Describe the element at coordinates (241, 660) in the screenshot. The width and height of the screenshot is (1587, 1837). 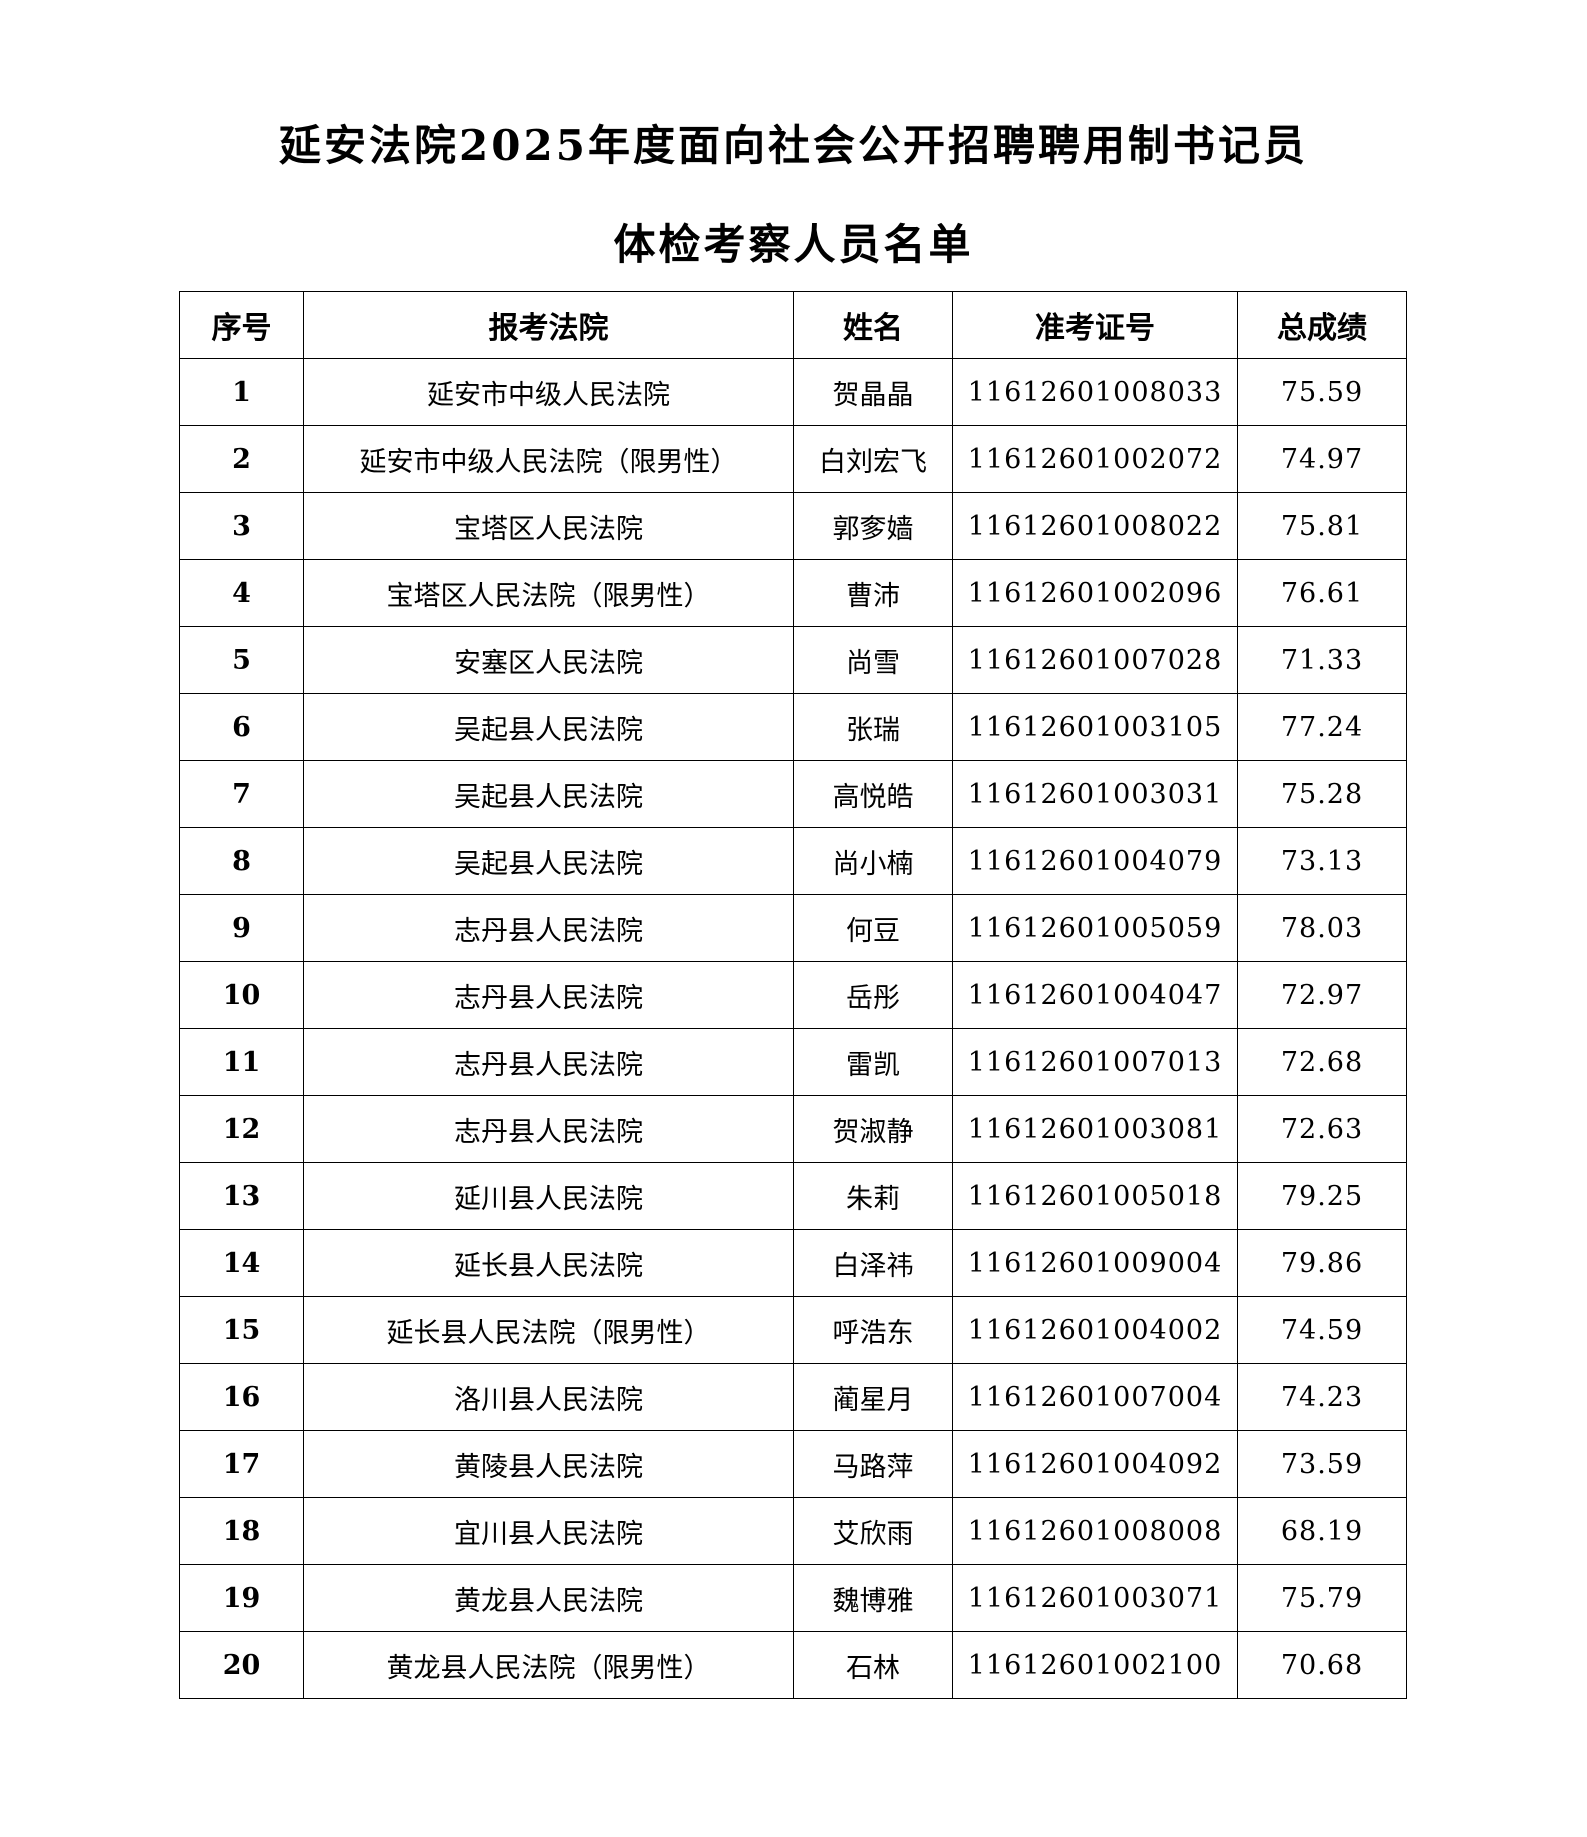
I see `cell-seq: 5` at that location.